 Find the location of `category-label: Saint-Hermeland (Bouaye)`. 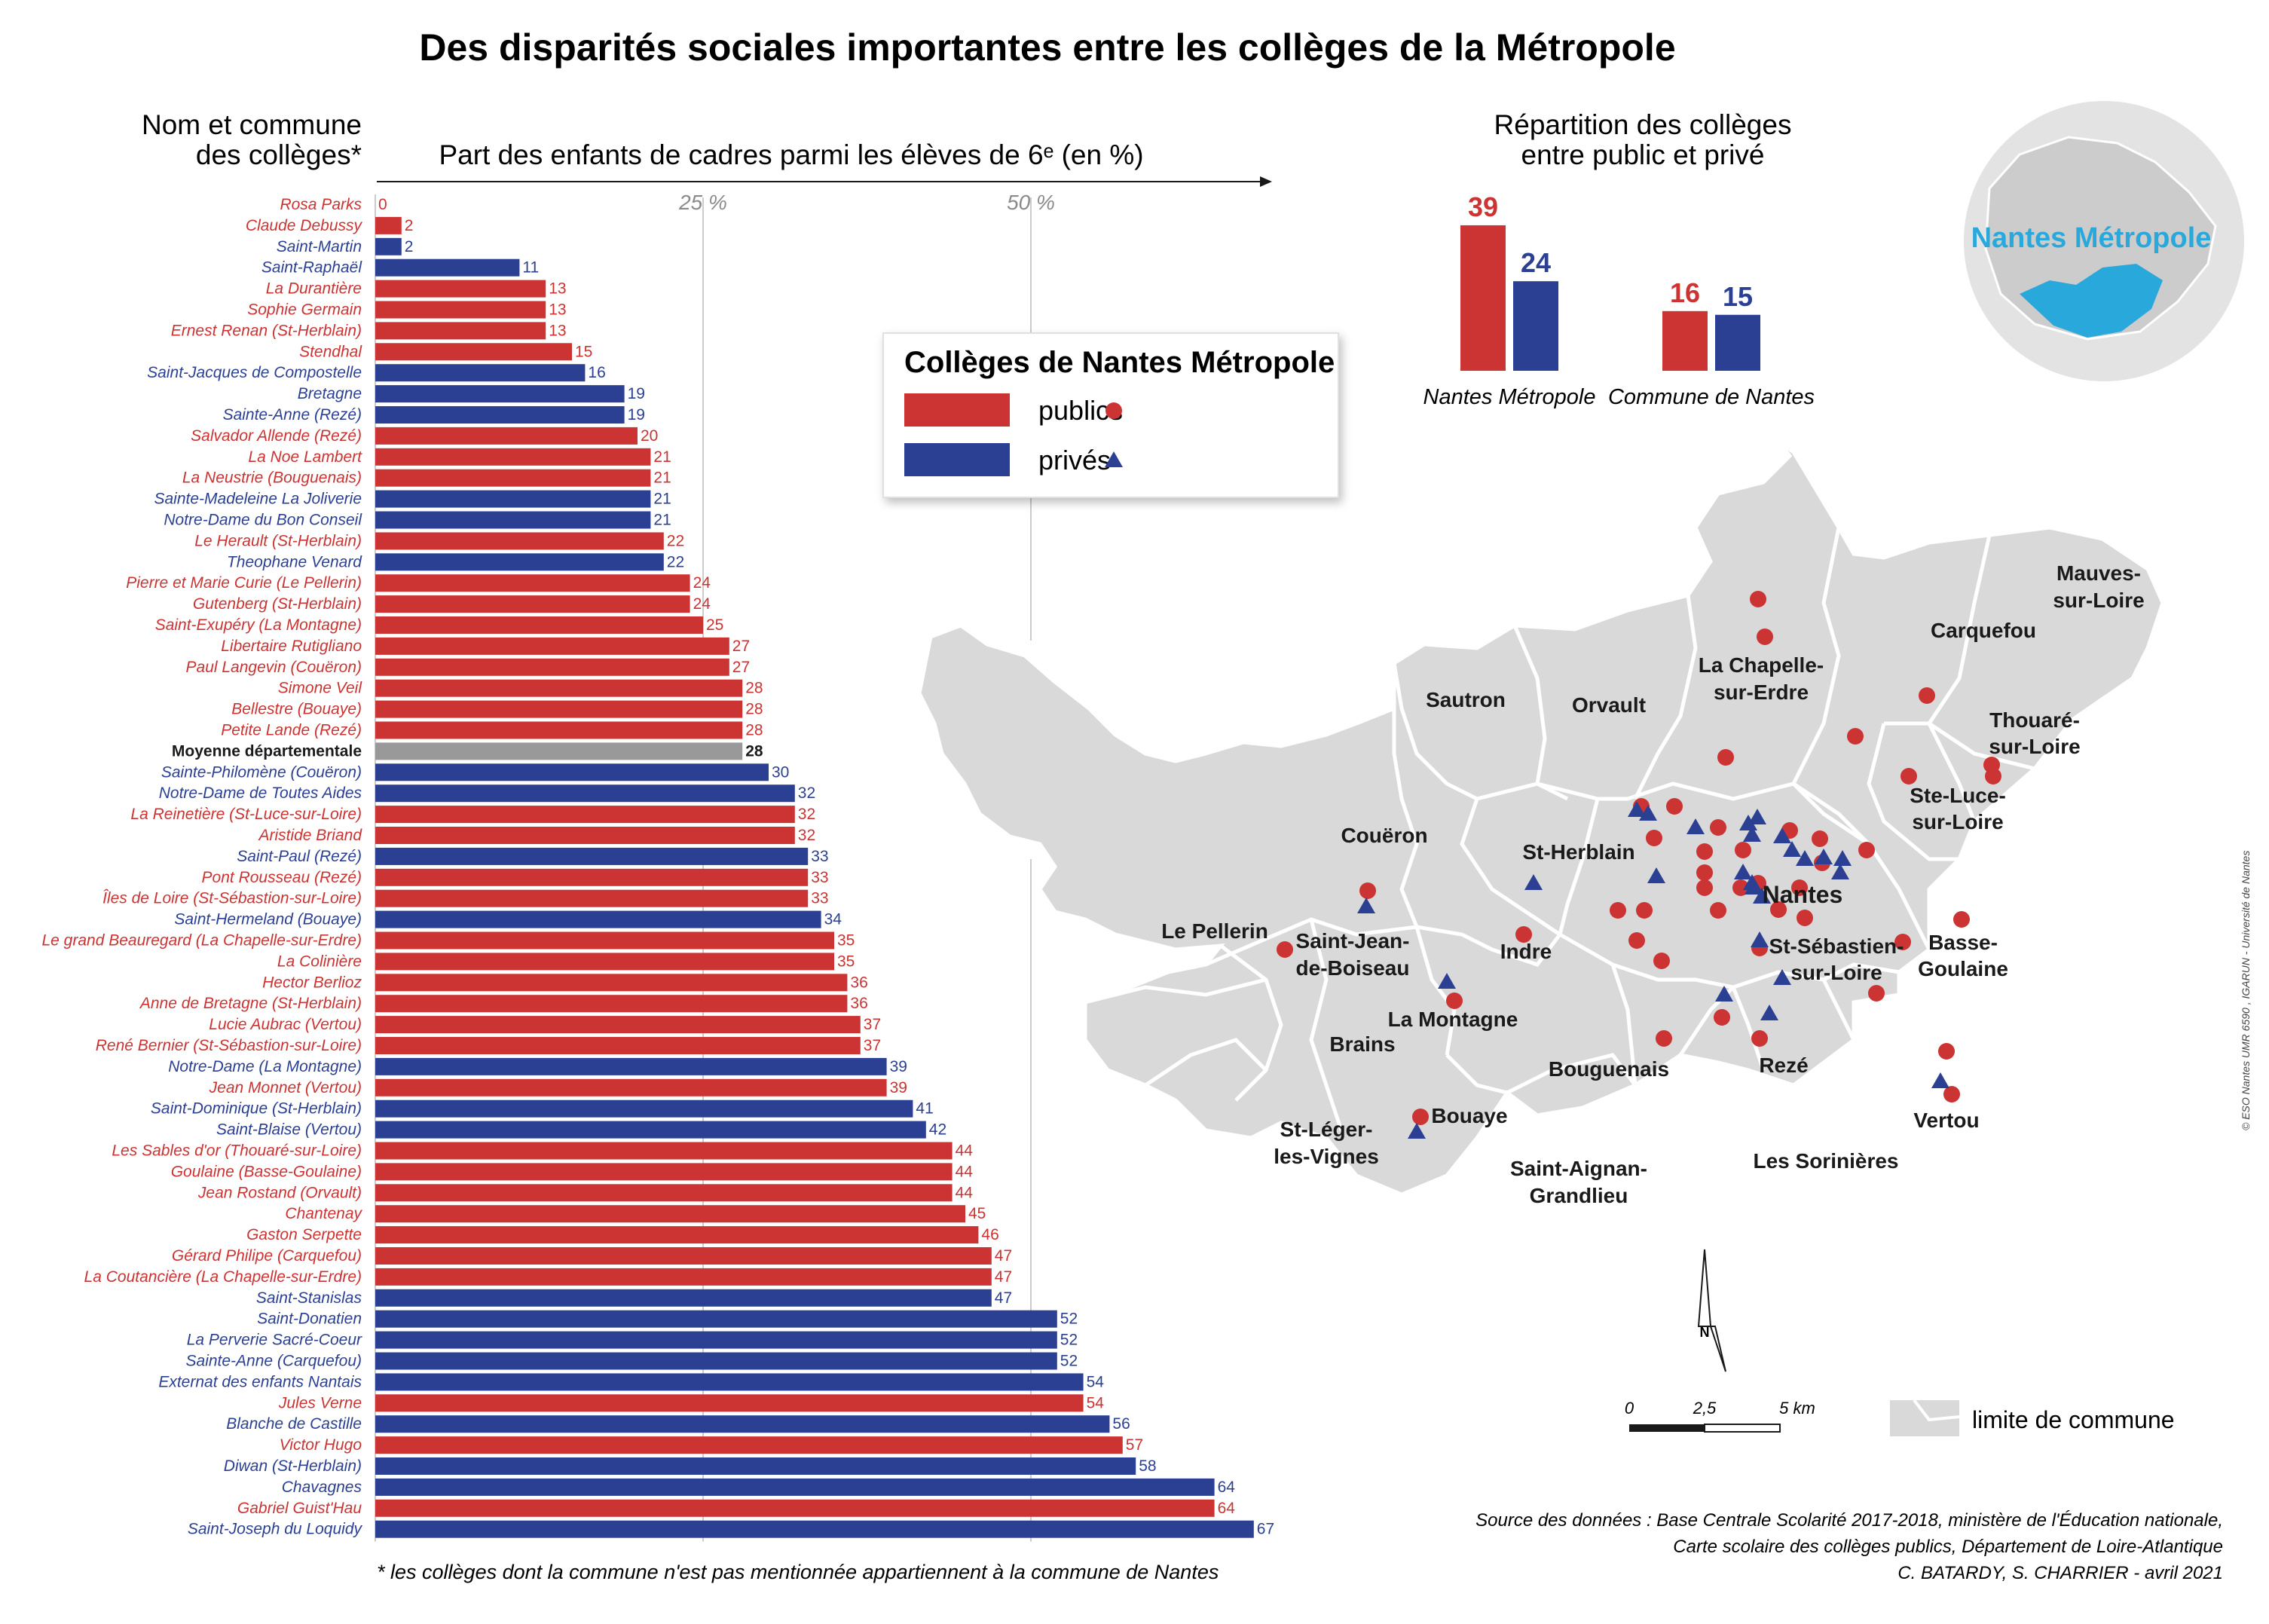

category-label: Saint-Hermeland (Bouaye) is located at coordinates (268, 919).